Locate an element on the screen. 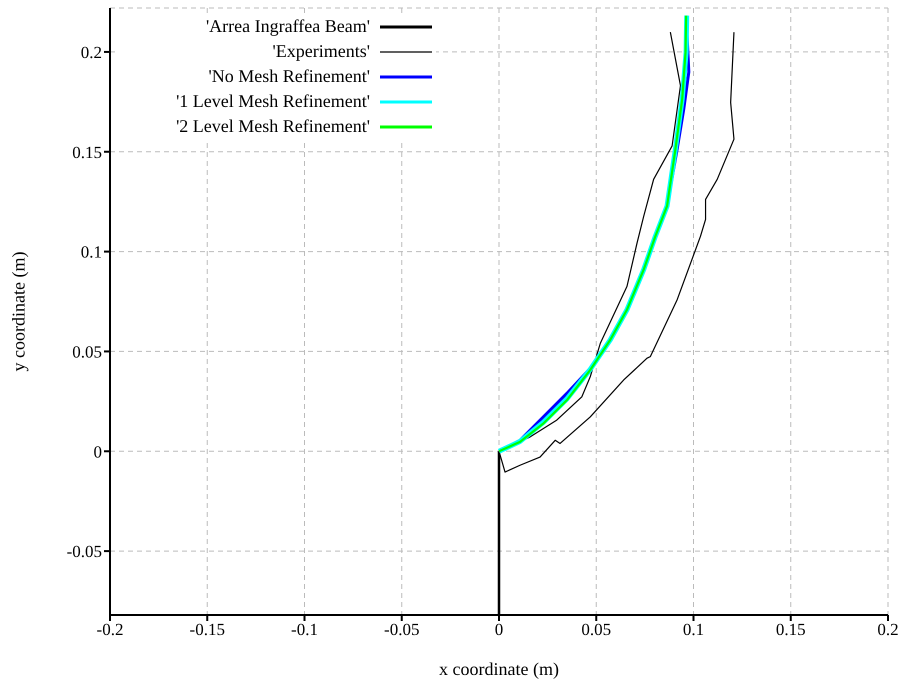 The height and width of the screenshot is (700, 910). legend-label: 'Experiments' is located at coordinates (321, 51).